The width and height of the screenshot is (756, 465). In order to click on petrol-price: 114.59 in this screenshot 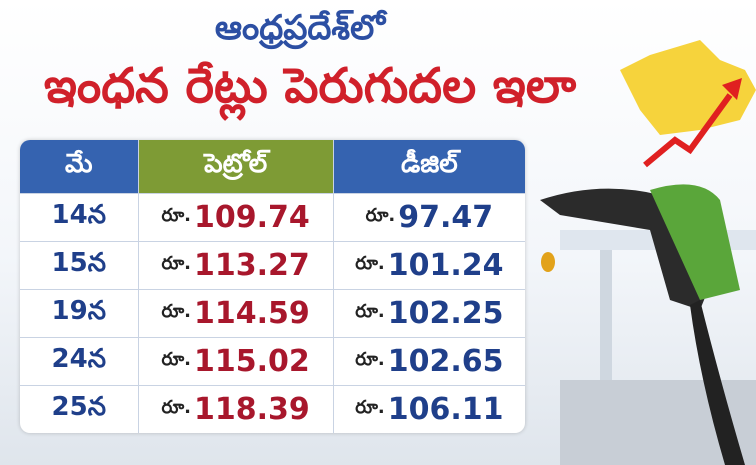, I will do `click(252, 313)`.